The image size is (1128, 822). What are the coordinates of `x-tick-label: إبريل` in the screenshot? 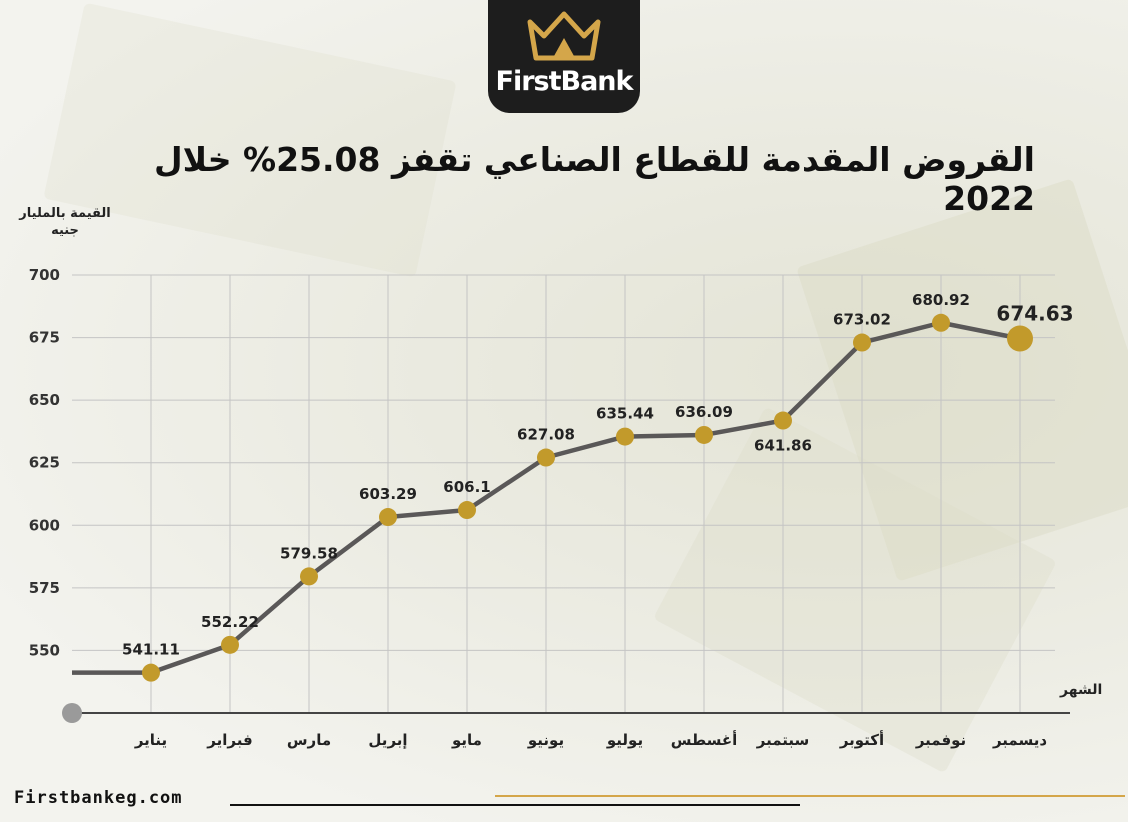 It's located at (387, 740).